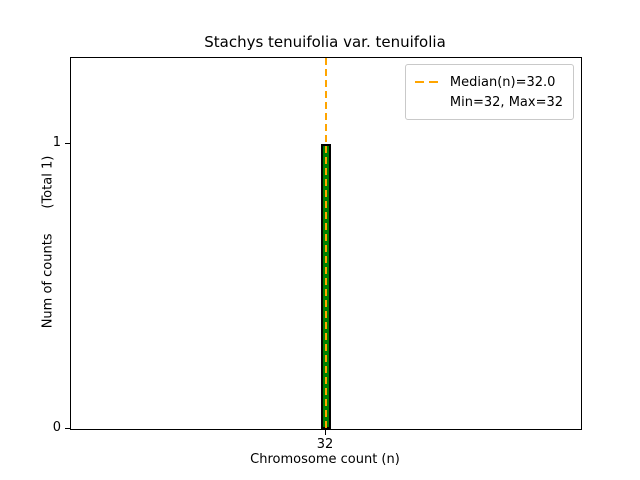  What do you see at coordinates (428, 102) in the screenshot?
I see `legend-sample-spacer` at bounding box center [428, 102].